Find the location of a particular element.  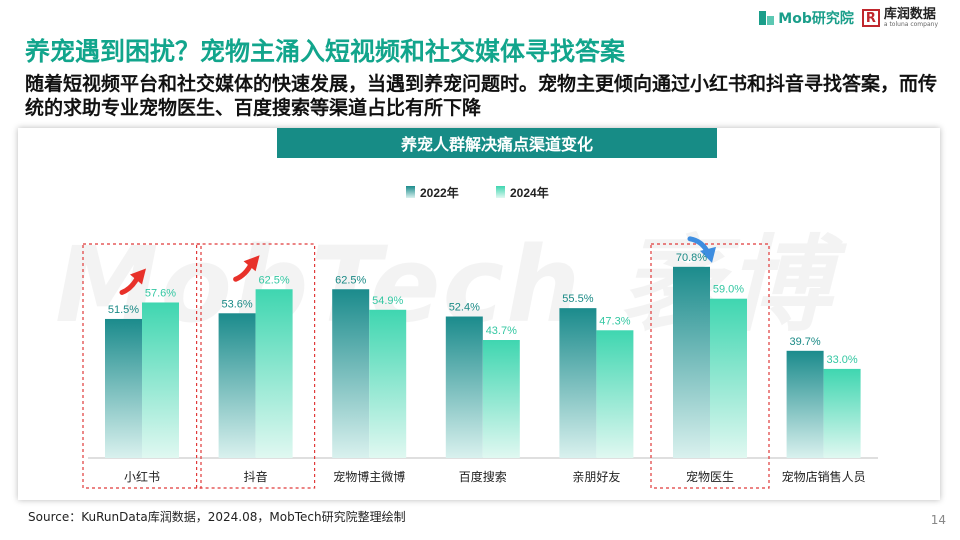

page-number: 14 is located at coordinates (938, 520).